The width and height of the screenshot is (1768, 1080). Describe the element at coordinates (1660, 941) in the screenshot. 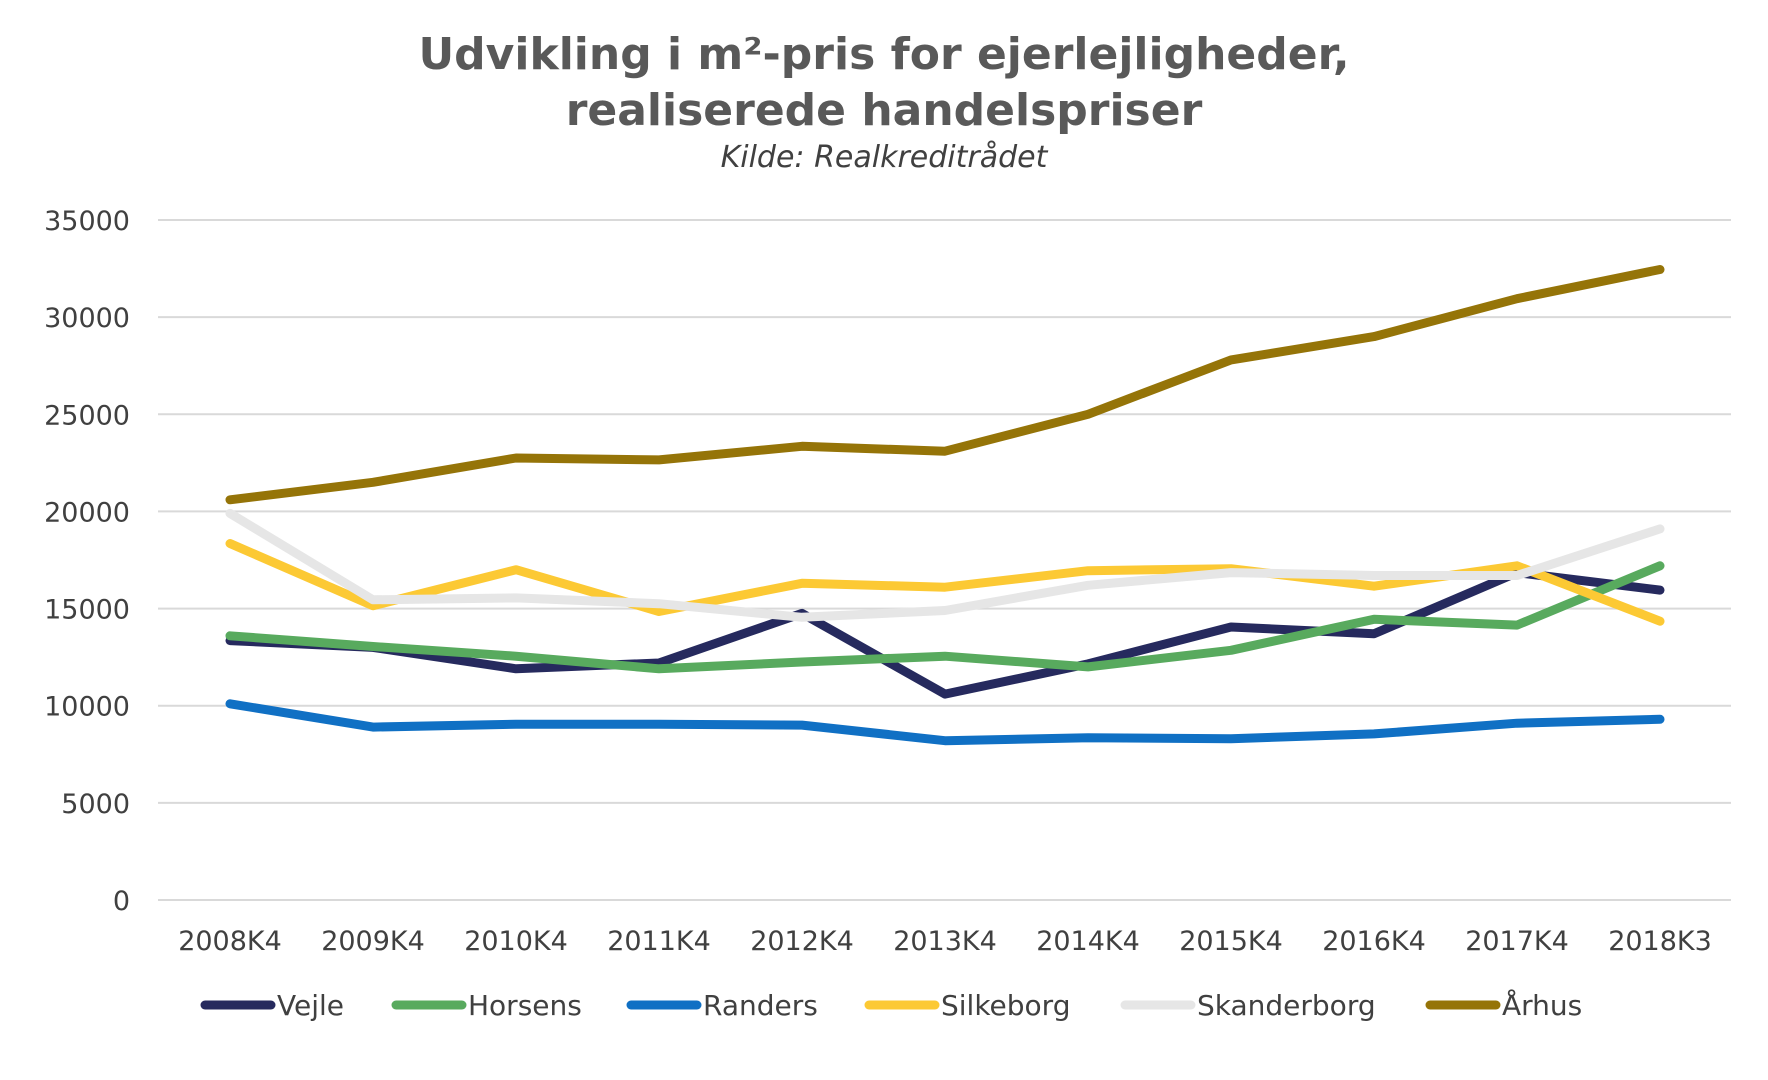

I see `x-tick-label: 2018K3` at that location.